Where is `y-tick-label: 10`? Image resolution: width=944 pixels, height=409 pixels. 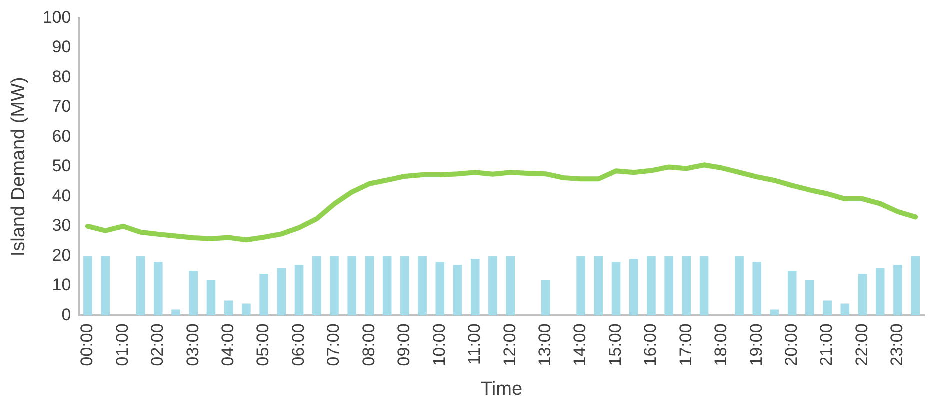 y-tick-label: 10 is located at coordinates (62, 285).